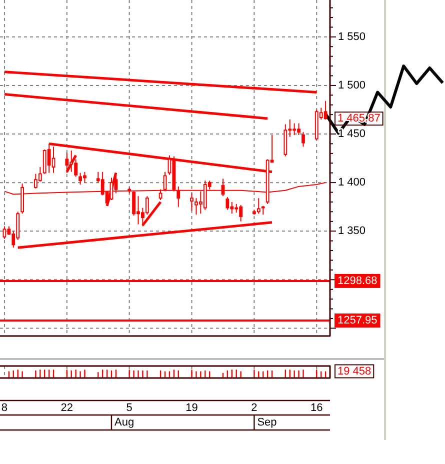  Describe the element at coordinates (124, 422) in the screenshot. I see `text: Aug` at that location.